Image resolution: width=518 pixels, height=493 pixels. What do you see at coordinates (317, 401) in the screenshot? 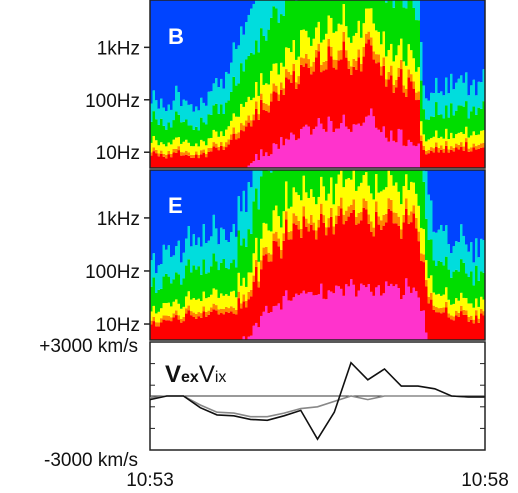
I see `velocity-series` at bounding box center [317, 401].